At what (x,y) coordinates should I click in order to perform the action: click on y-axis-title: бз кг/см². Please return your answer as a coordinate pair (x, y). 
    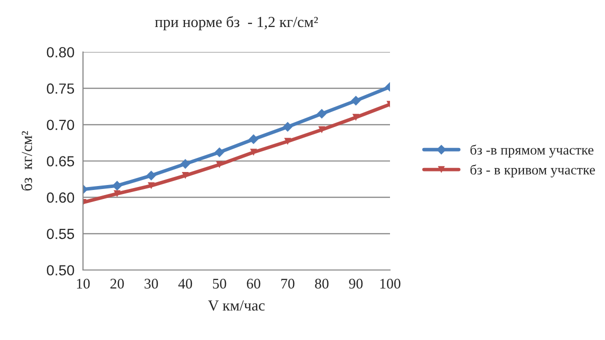
    Looking at the image, I should click on (26, 160).